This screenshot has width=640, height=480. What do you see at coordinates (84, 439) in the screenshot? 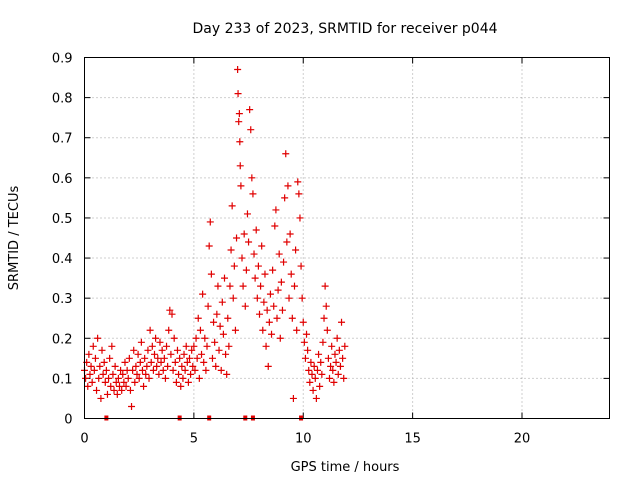
I see `x-tick-label: 0` at bounding box center [84, 439].